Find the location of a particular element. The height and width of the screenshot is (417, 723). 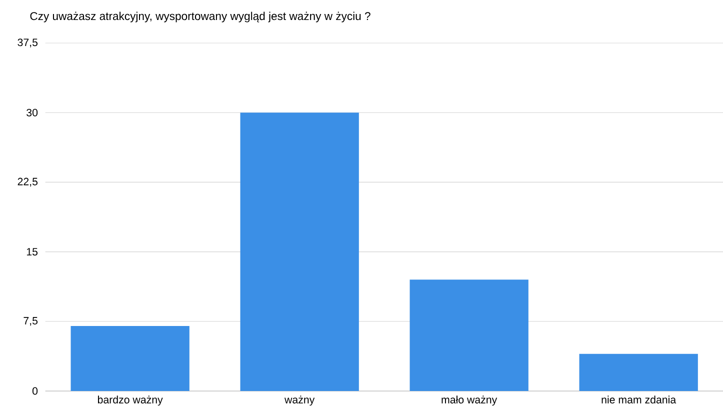

y-tick-label: 37,5 is located at coordinates (28, 43).